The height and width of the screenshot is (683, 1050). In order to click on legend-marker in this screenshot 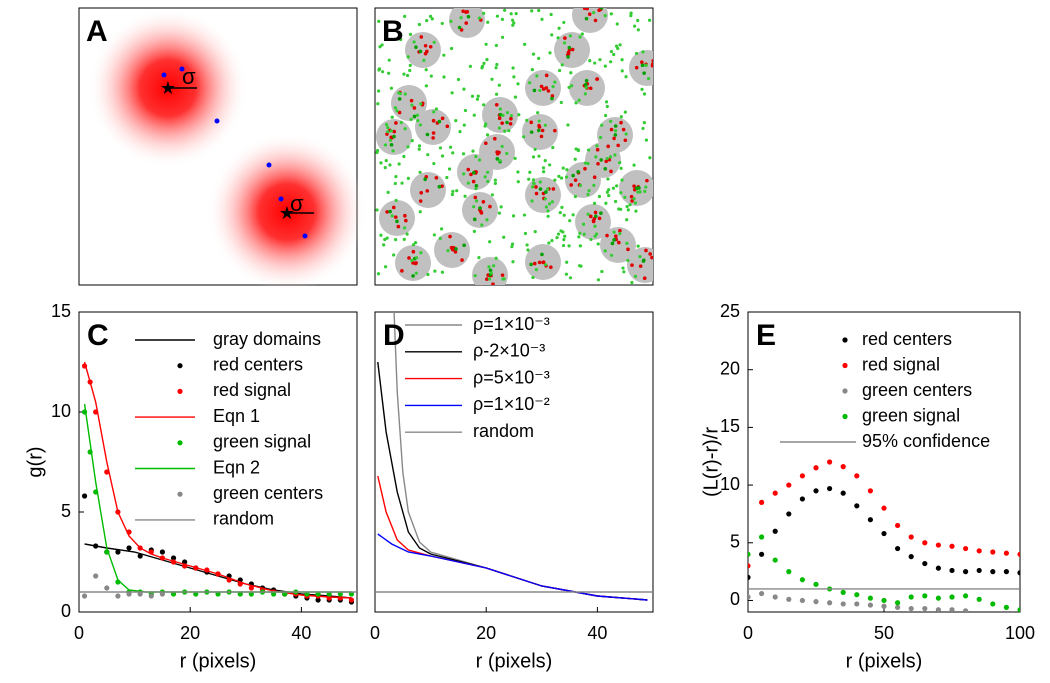, I will do `click(180, 494)`.